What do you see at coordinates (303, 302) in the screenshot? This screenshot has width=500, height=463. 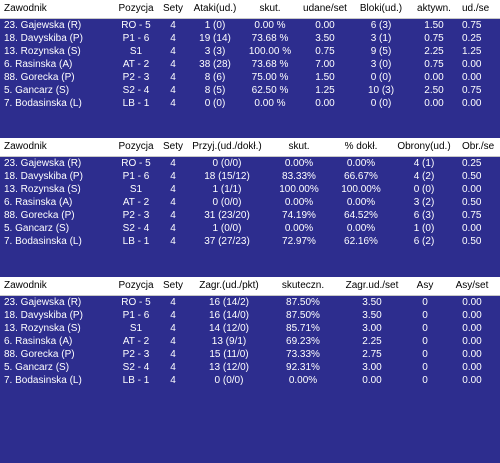 I see `stat-cell: 87.50%` at bounding box center [303, 302].